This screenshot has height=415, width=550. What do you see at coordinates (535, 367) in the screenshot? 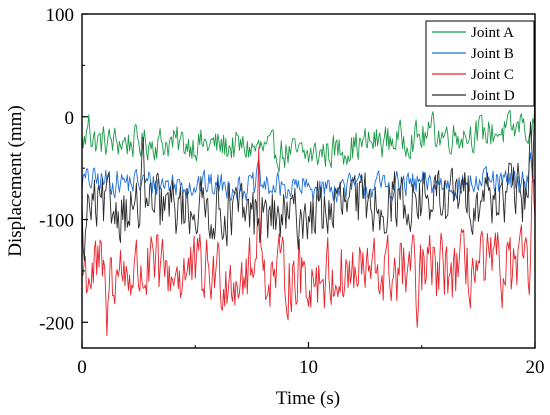
I see `x-tick-label: 20` at bounding box center [535, 367].